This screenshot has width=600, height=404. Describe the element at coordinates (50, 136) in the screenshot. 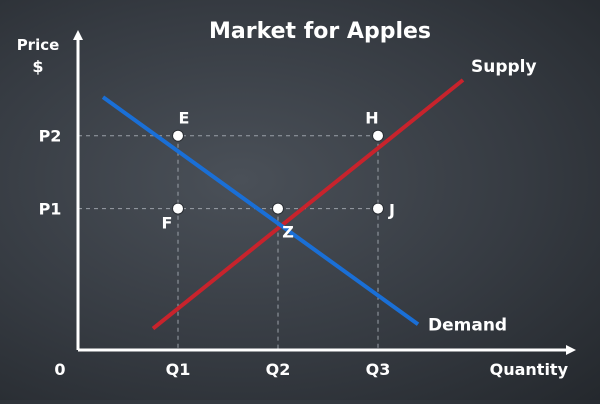

I see `y-tick-p2: P2` at that location.